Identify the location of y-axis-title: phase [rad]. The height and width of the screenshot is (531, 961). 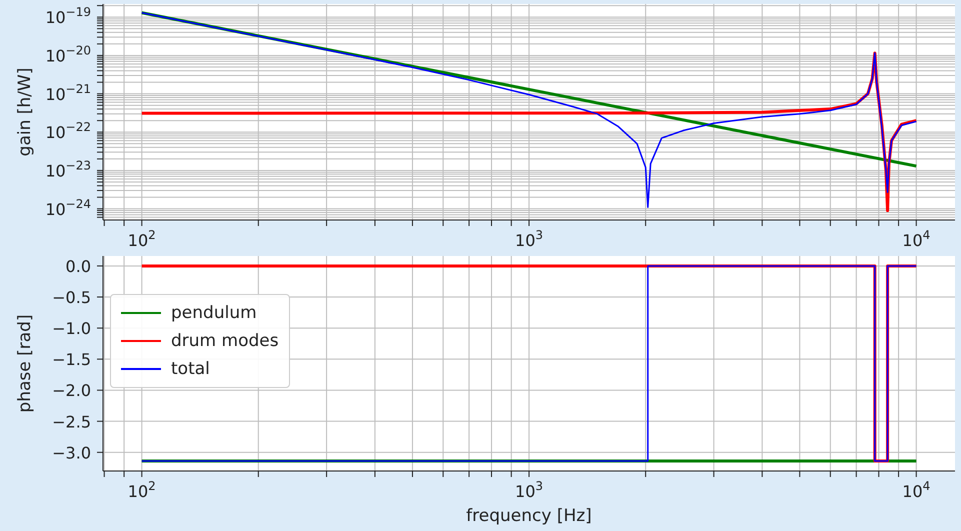
(25, 363).